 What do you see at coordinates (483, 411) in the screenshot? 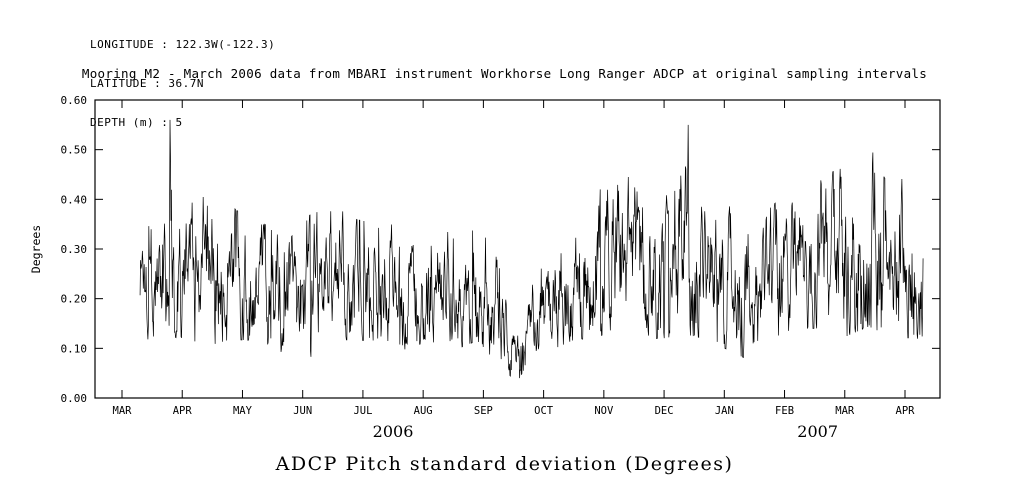
I see `x-tick-label: SEP` at bounding box center [483, 411].